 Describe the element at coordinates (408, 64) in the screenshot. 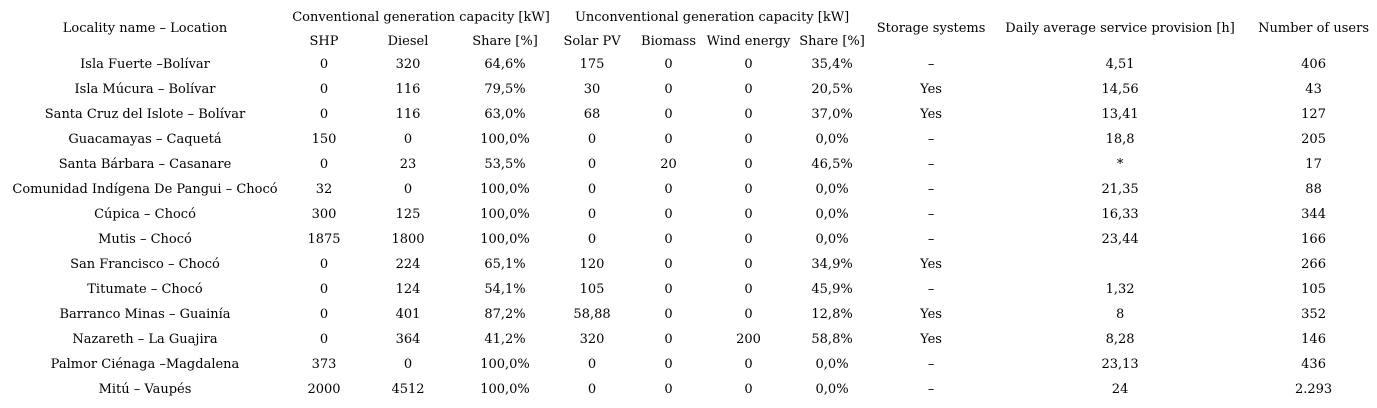

I see `diesel-cell: 320` at that location.